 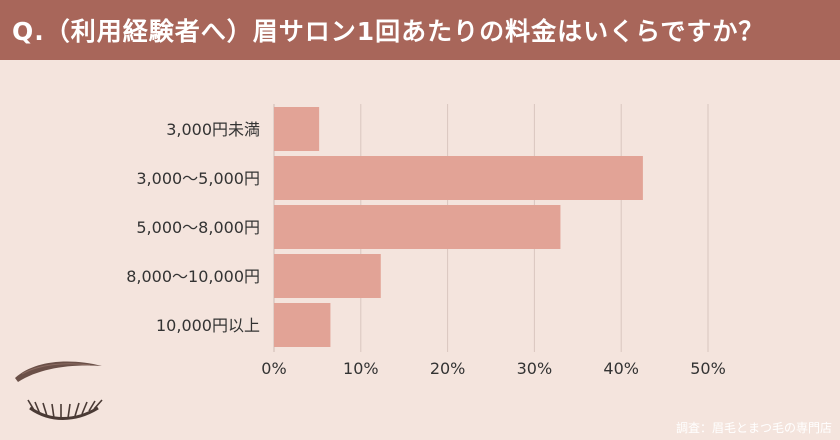 What do you see at coordinates (193, 276) in the screenshot?
I see `category-label: 8,000〜10,000円` at bounding box center [193, 276].